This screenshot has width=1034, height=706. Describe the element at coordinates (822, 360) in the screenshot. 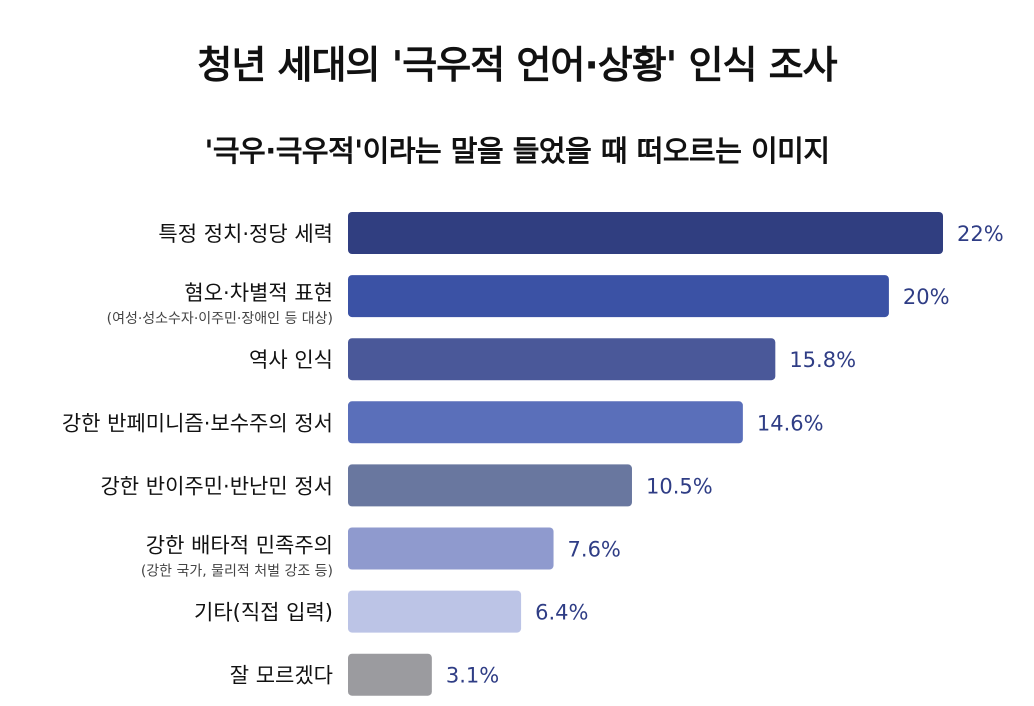

I see `value-label-3: 15.8%` at that location.